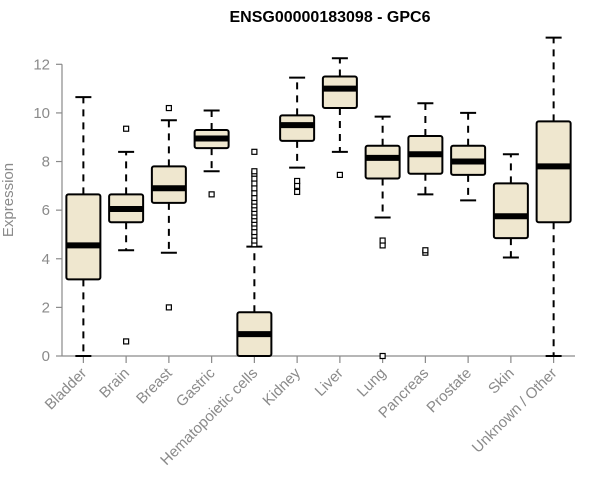 The width and height of the screenshot is (600, 500). Describe the element at coordinates (46, 307) in the screenshot. I see `y-tick-label: 2` at that location.